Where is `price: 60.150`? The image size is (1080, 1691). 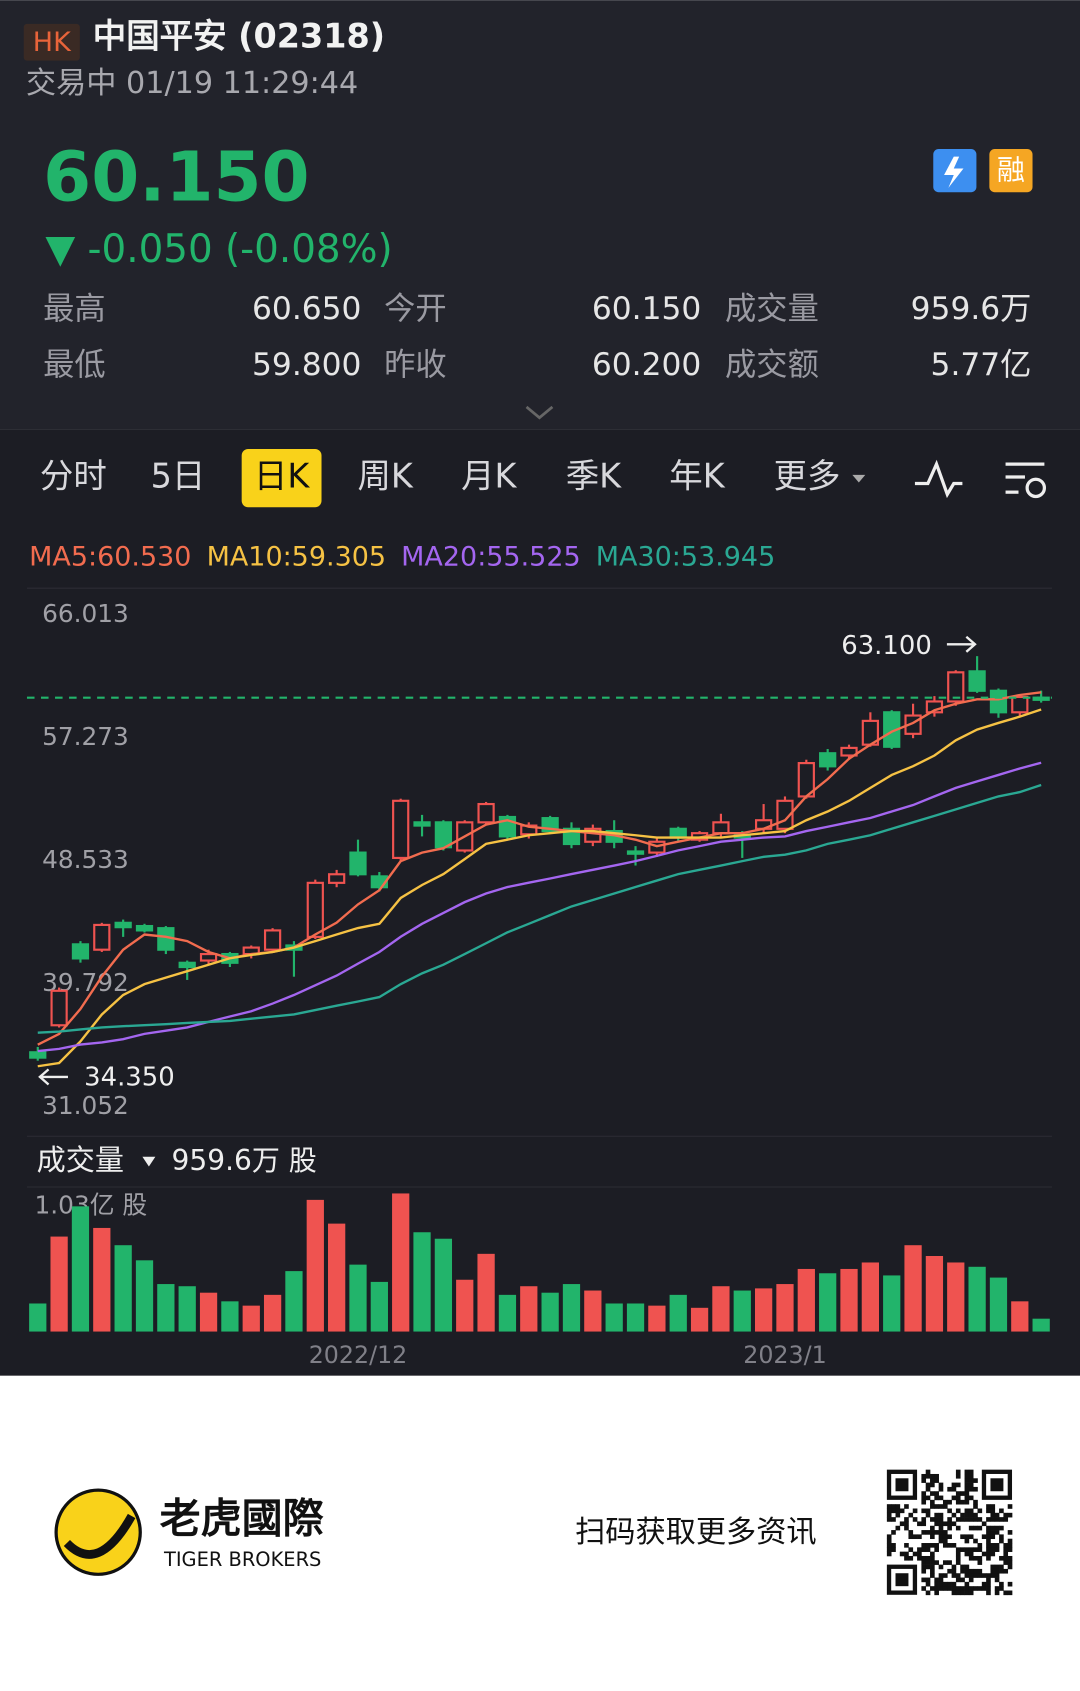
price: 60.150 is located at coordinates (176, 177).